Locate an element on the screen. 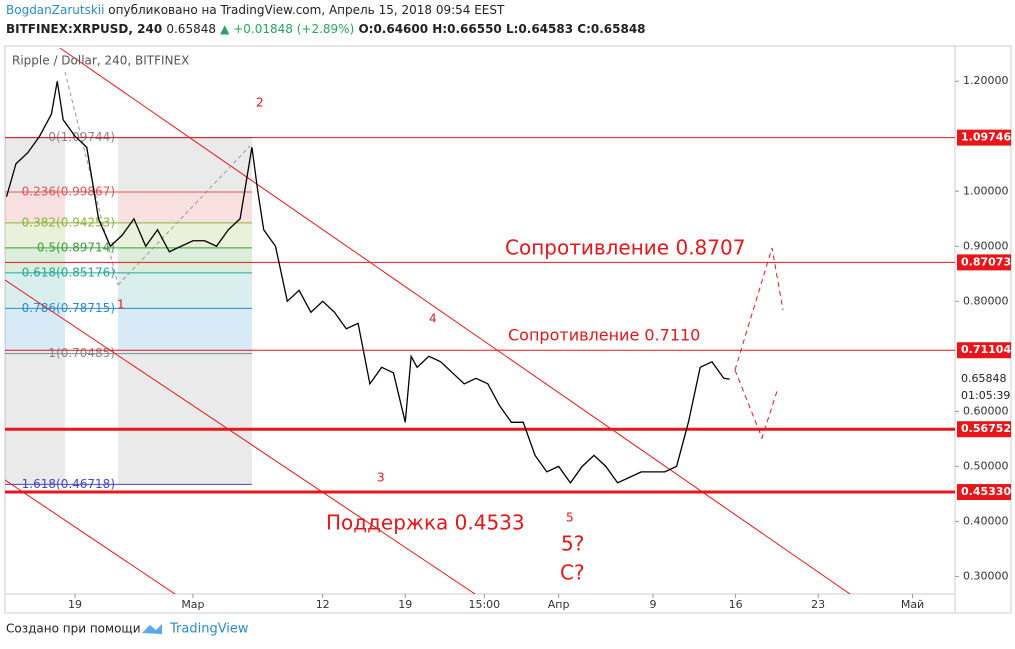 Image resolution: width=1015 pixels, height=649 pixels. symbol: BITFINEX:XRPUSD, 240 is located at coordinates (84, 29).